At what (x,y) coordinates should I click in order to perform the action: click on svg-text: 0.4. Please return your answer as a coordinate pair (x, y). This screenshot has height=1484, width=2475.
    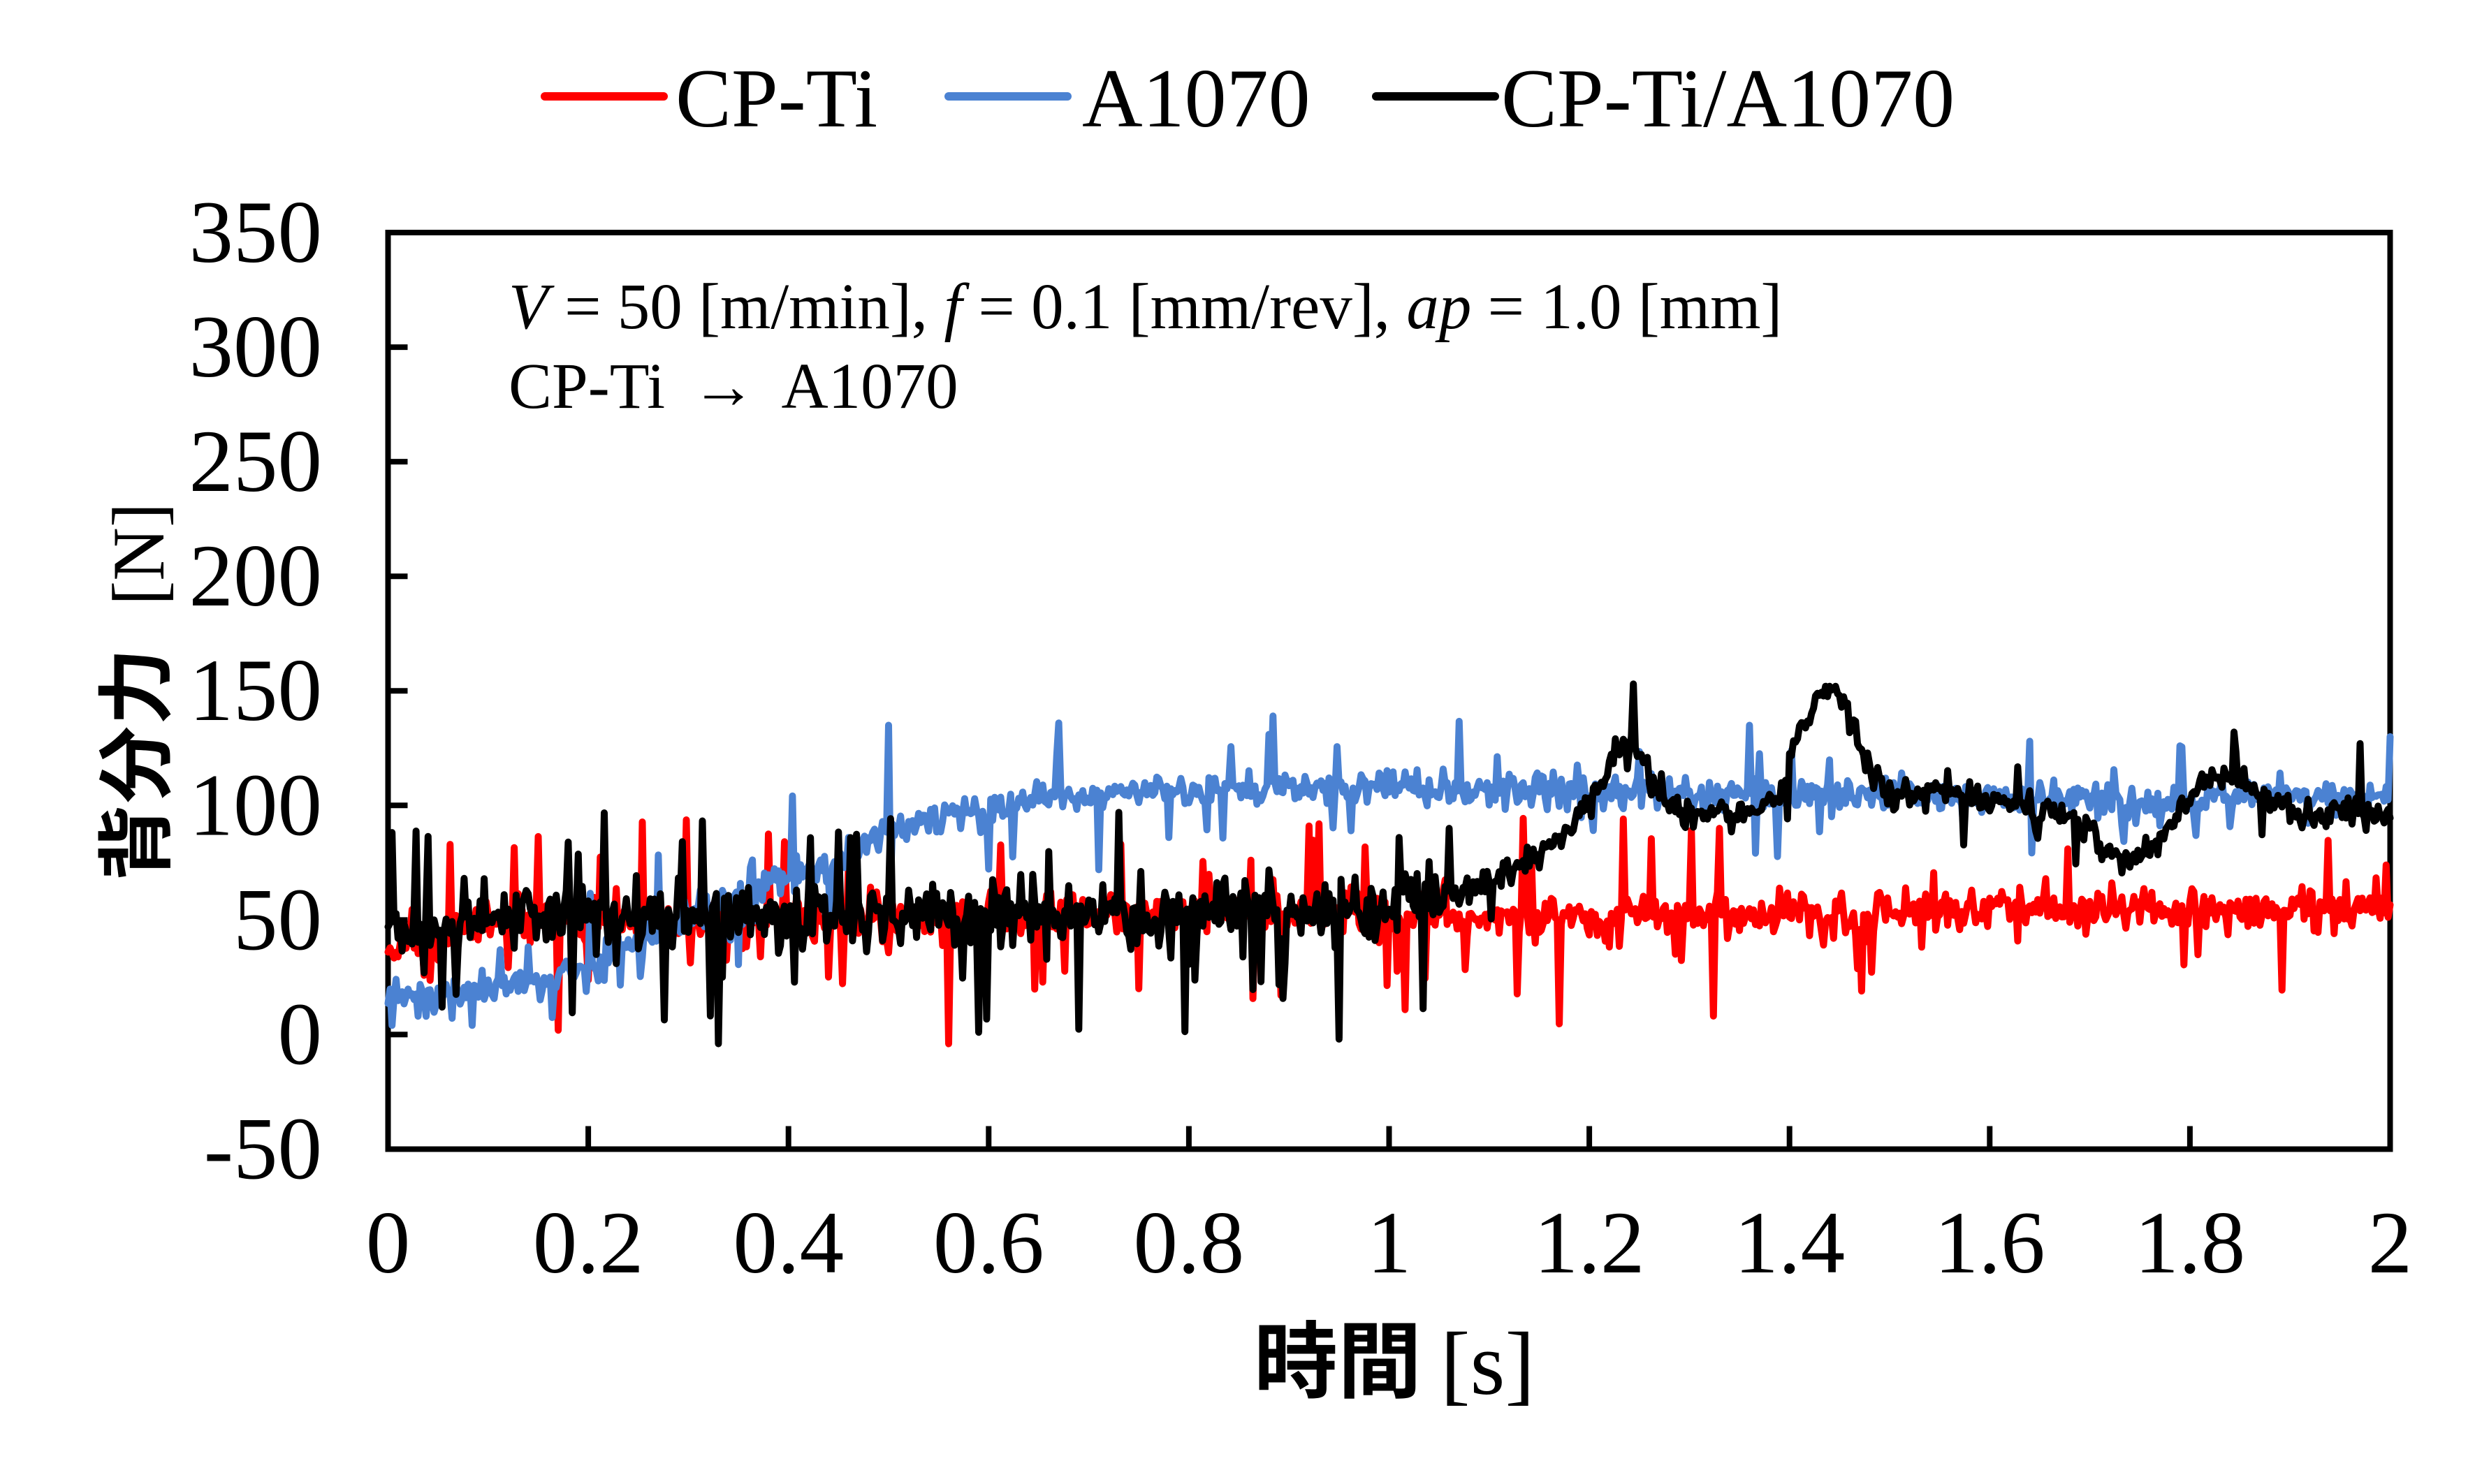
    Looking at the image, I should click on (788, 1243).